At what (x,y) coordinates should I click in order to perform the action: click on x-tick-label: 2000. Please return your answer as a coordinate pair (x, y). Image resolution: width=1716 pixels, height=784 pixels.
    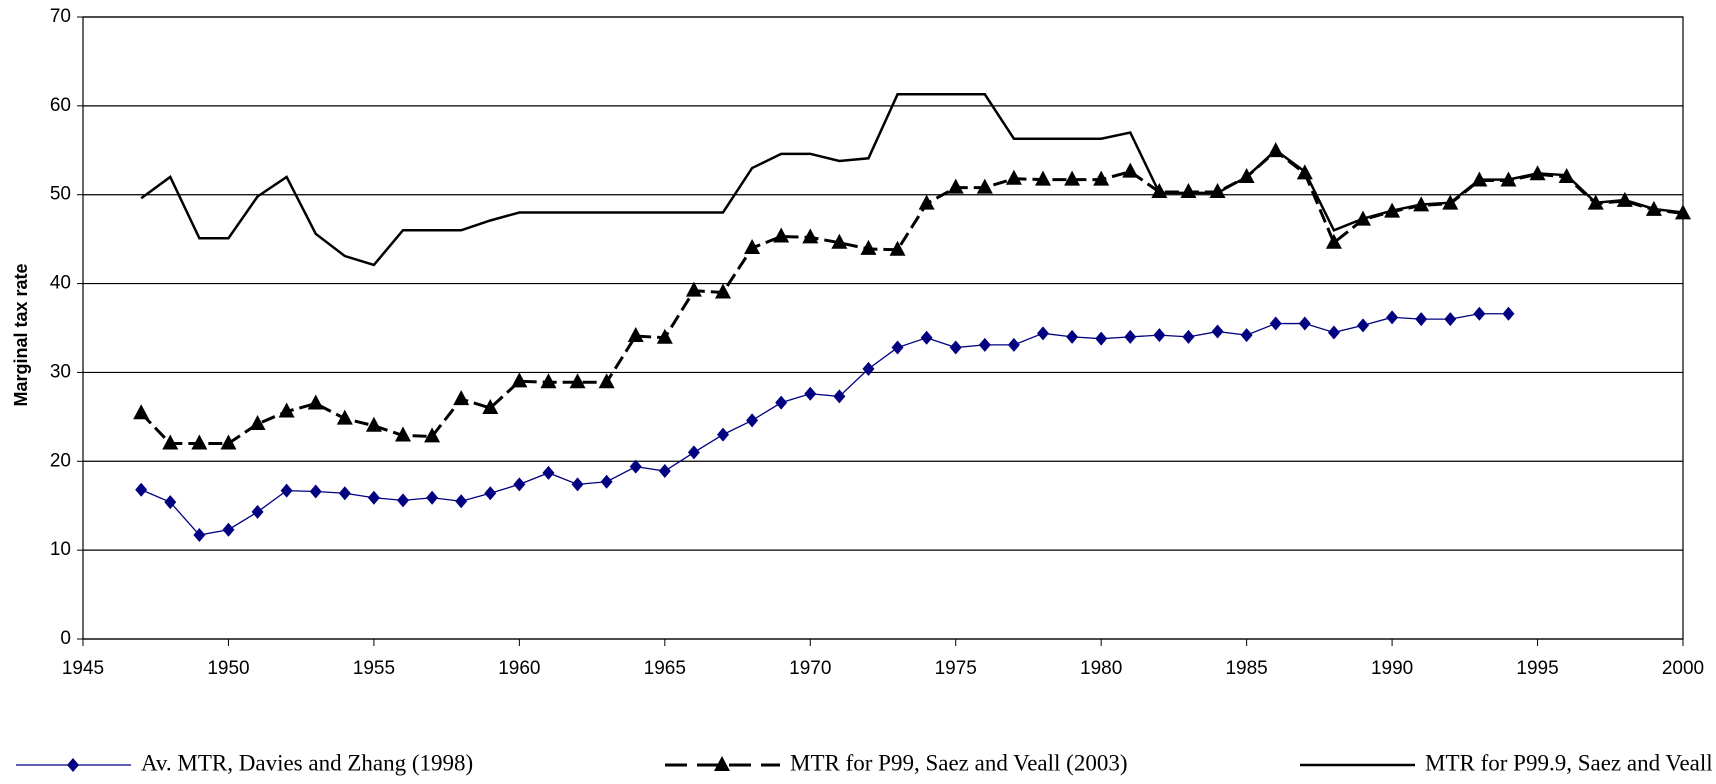
    Looking at the image, I should click on (1683, 668).